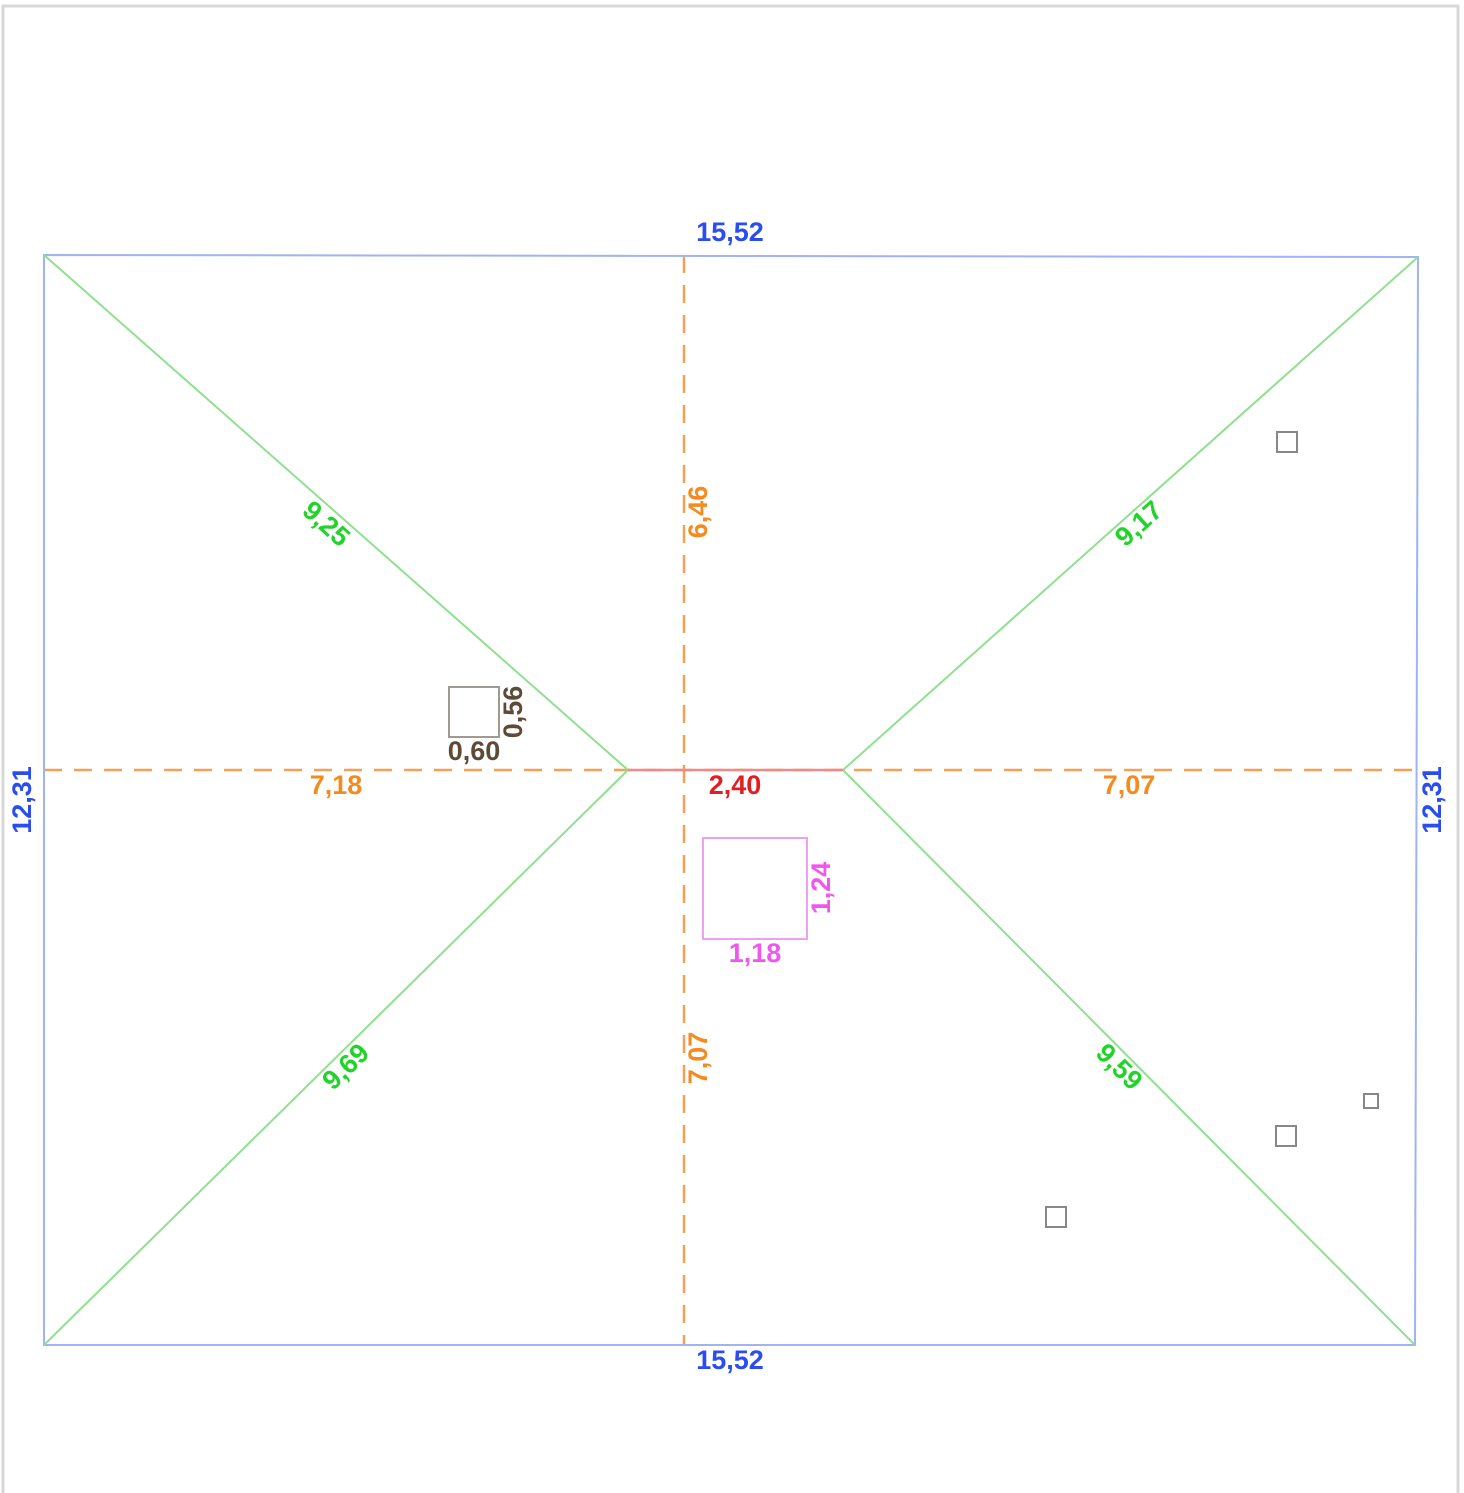  Describe the element at coordinates (755, 953) in the screenshot. I see `dimension-label: 1,18` at that location.